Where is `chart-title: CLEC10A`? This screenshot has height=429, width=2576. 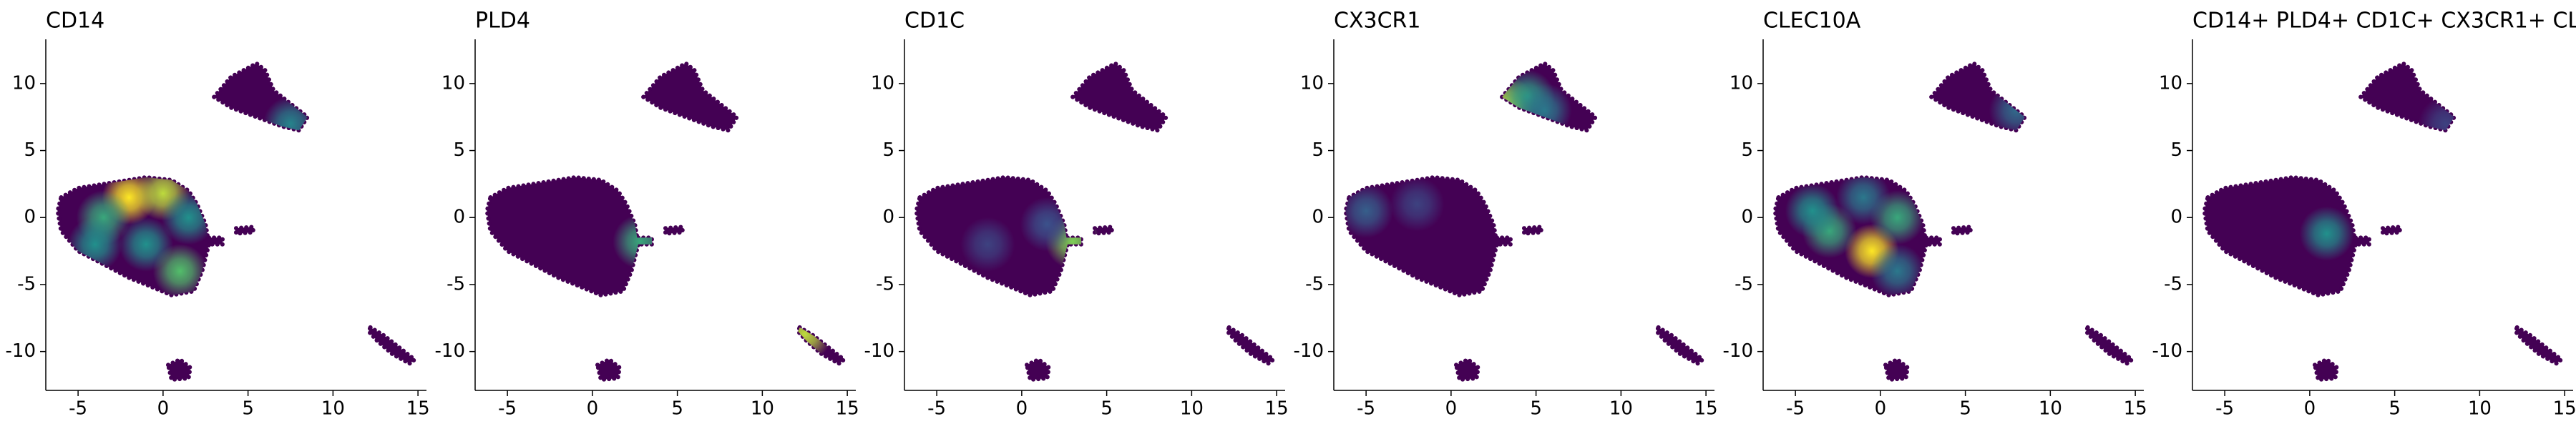
chart-title: CLEC10A is located at coordinates (1812, 21).